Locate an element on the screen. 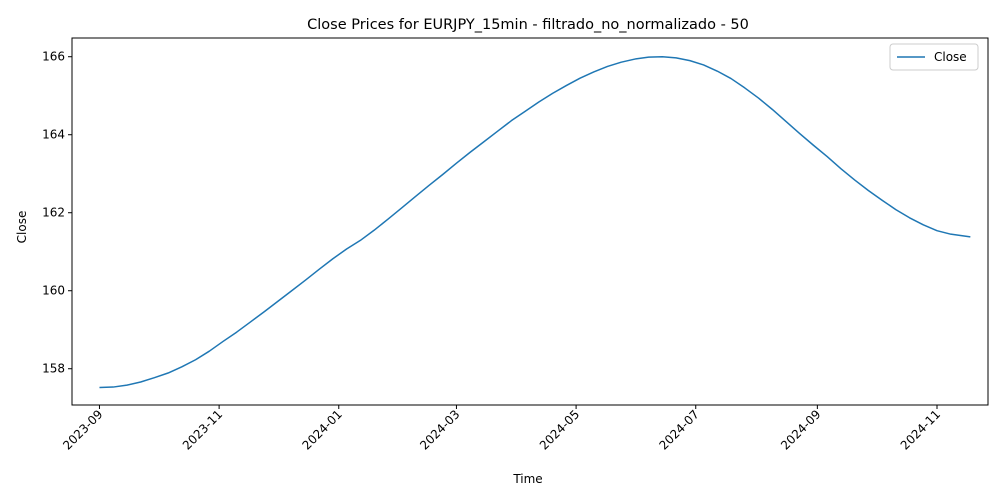 This screenshot has height=500, width=1000. y-tick-label: 160 is located at coordinates (53, 291).